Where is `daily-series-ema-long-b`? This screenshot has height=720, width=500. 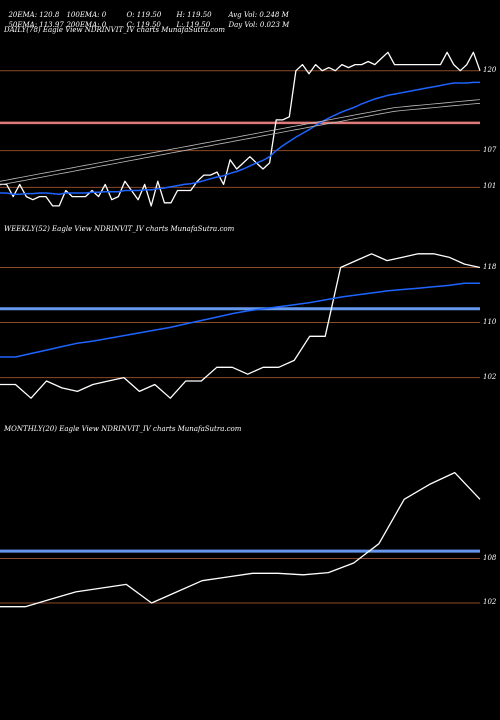
daily-series-ema-long-b is located at coordinates (240, 144).